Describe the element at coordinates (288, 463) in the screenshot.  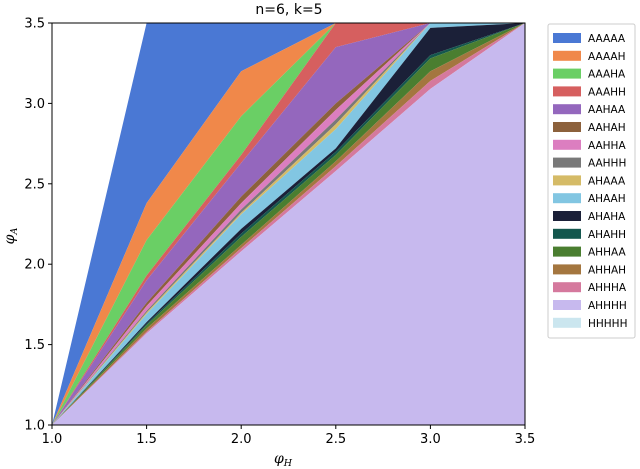
I see `x-axis-label-subscript: H` at that location.